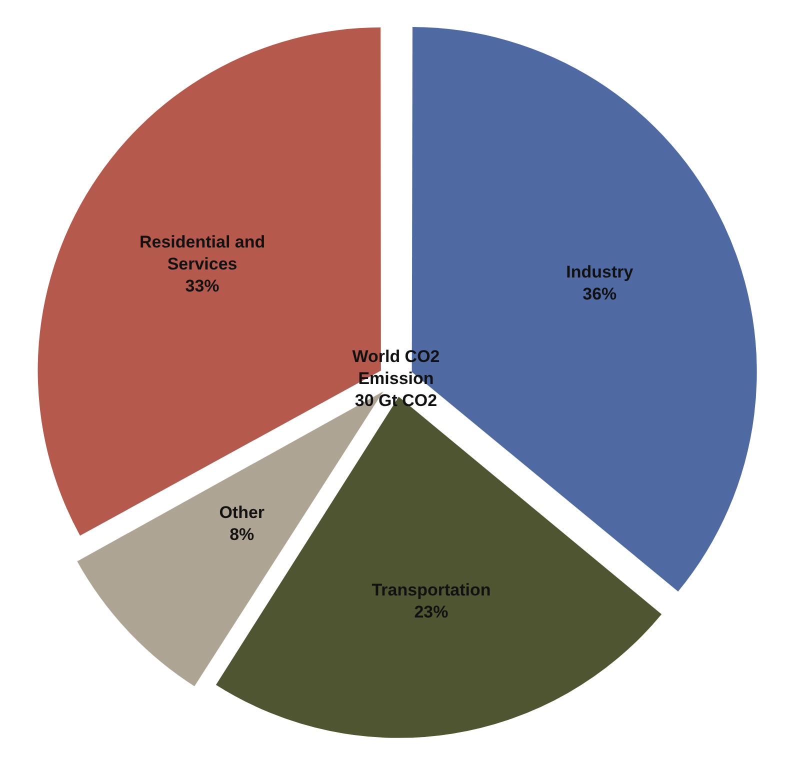 The height and width of the screenshot is (759, 792). Describe the element at coordinates (600, 272) in the screenshot. I see `slice-label: Industry` at that location.